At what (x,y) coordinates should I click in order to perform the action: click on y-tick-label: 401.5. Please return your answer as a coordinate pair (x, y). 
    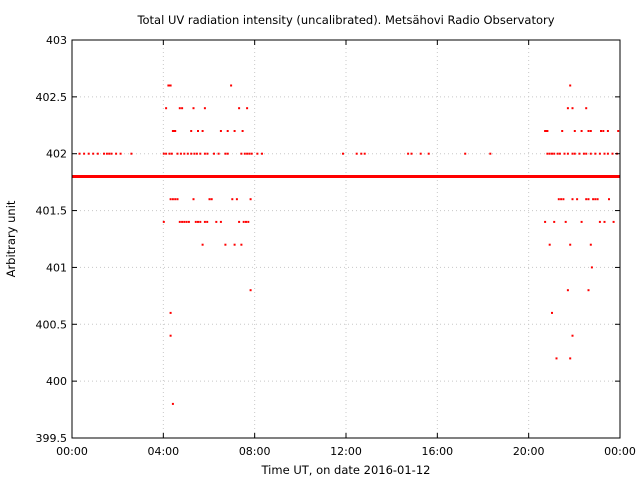
    Looking at the image, I should click on (52, 211).